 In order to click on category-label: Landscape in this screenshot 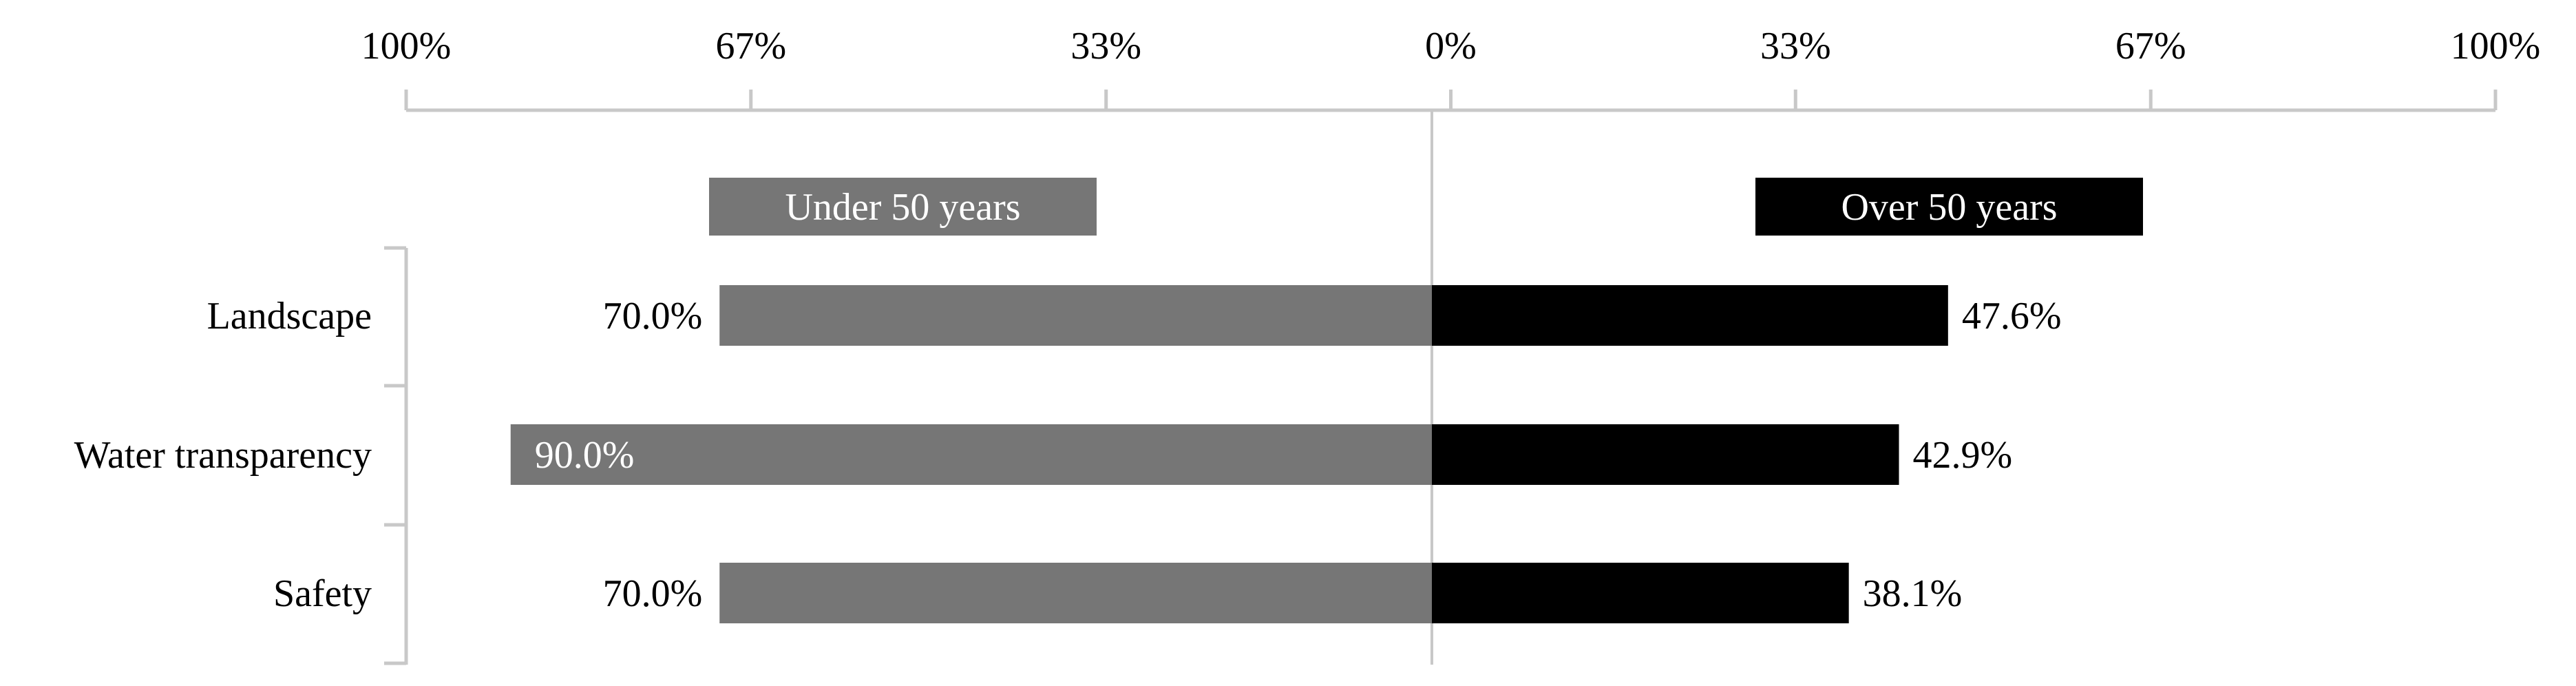, I will do `click(290, 316)`.